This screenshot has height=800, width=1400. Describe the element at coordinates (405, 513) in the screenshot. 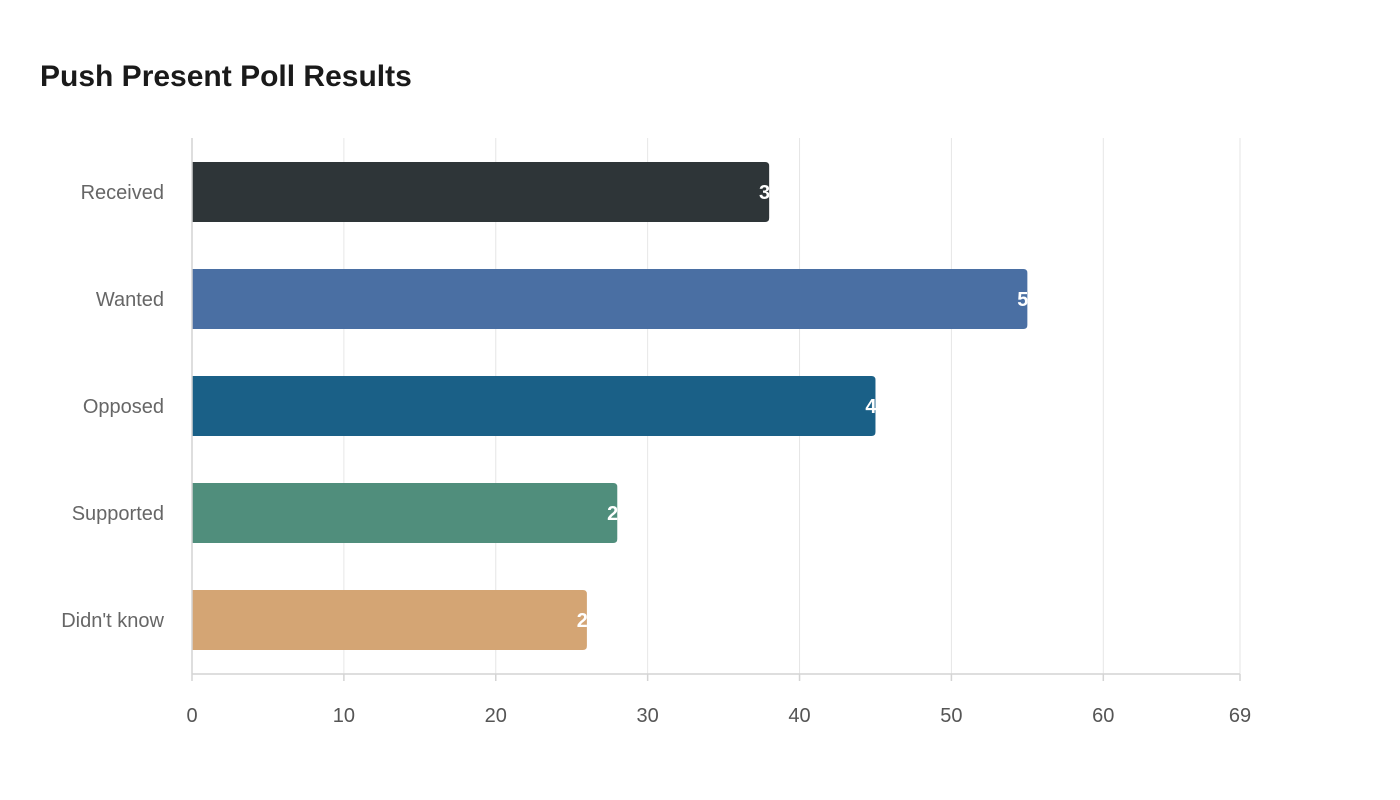

I see `bar-supported` at that location.